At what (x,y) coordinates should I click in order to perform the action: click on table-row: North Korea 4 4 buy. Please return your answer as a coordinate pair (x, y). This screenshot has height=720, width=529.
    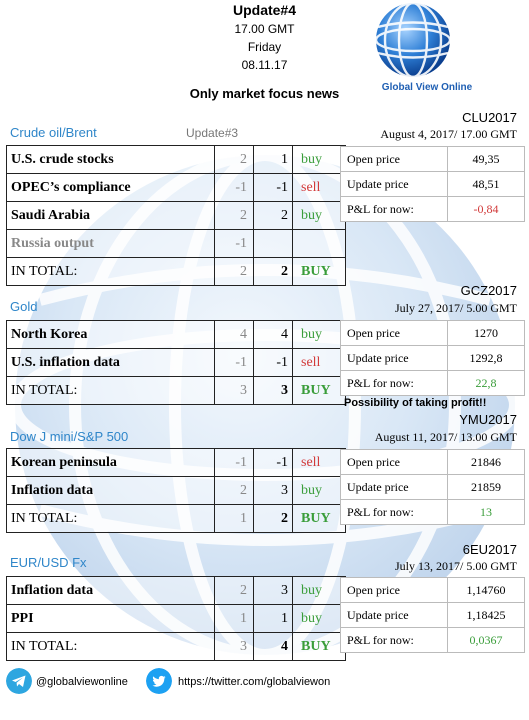
    Looking at the image, I should click on (176, 334).